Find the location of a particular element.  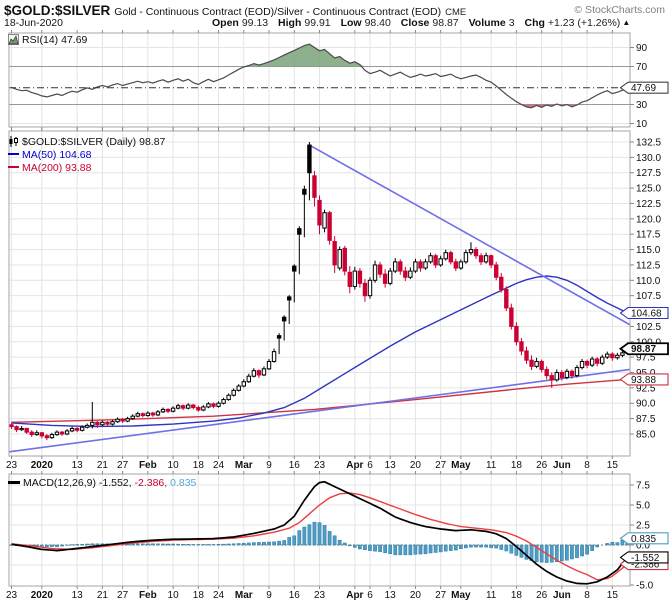

svg-text: 20 is located at coordinates (416, 465).